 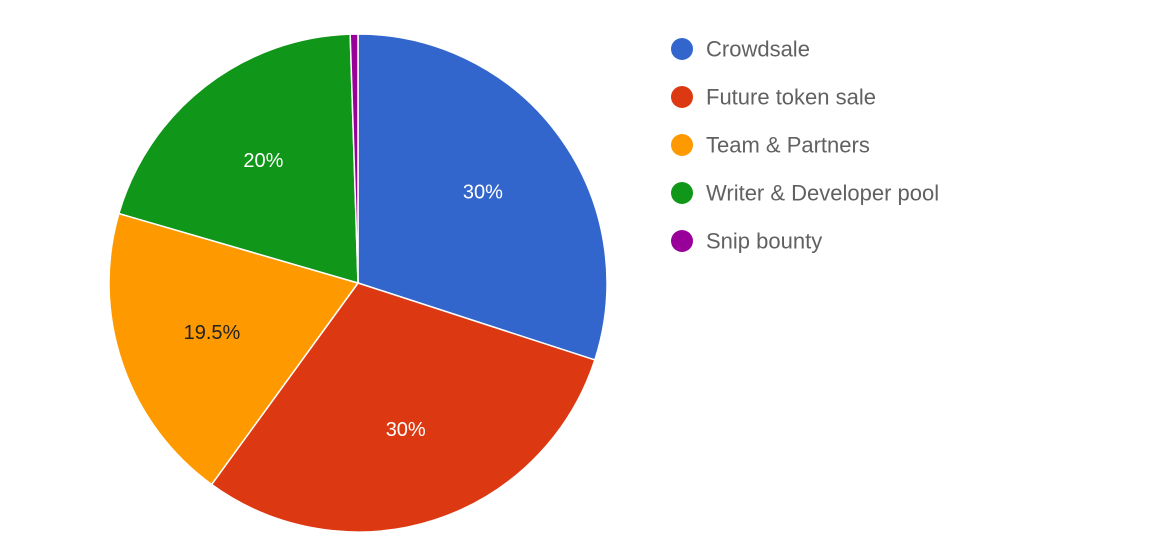 What do you see at coordinates (791, 97) in the screenshot?
I see `legend-label: Future token sale` at bounding box center [791, 97].